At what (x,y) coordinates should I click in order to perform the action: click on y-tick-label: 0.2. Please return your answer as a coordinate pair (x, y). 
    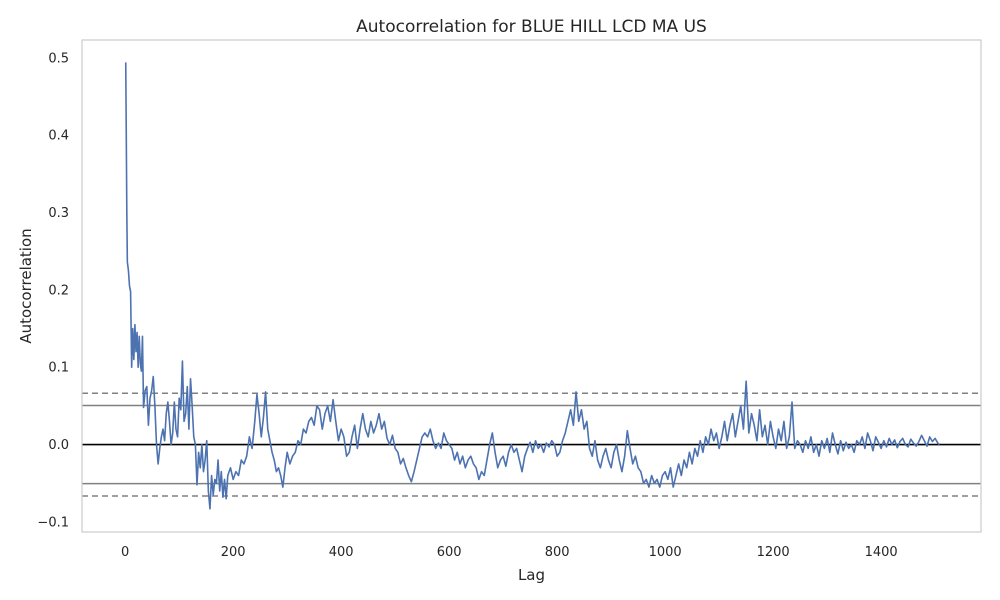
    Looking at the image, I should click on (58, 290).